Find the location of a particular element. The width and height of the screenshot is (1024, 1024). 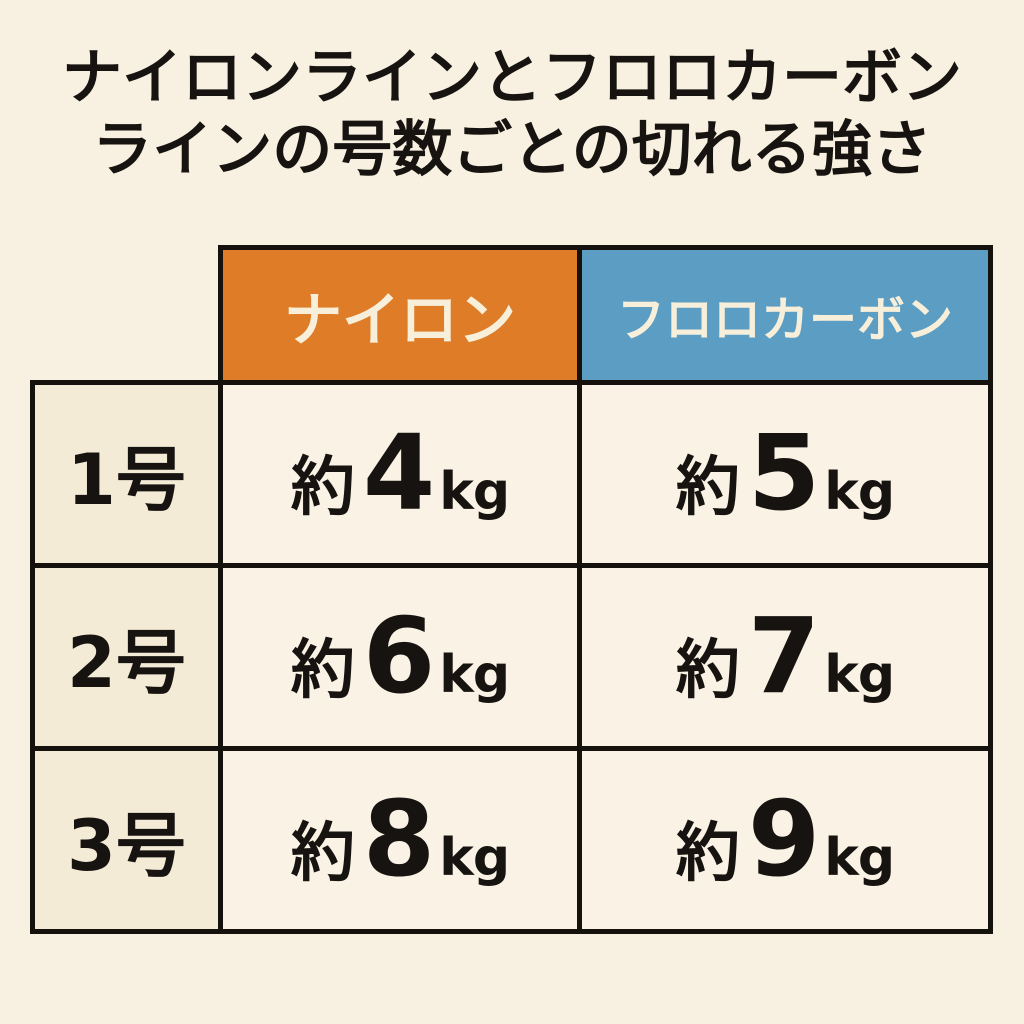

row-label-text: 1号 is located at coordinates (126, 479).